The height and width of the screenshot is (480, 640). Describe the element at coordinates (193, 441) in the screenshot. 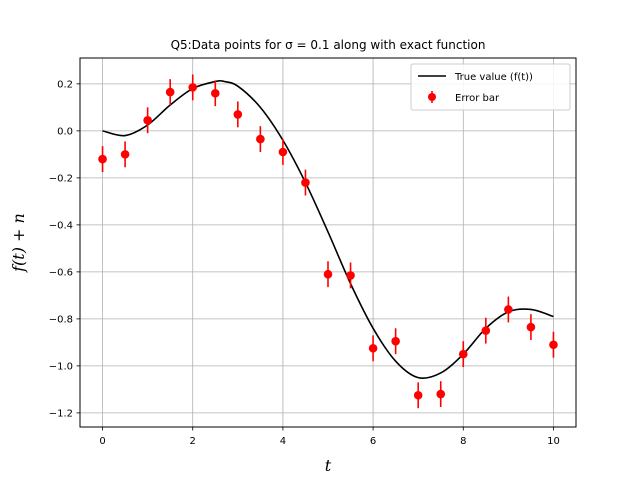

I see `x-tick-label: 2` at that location.